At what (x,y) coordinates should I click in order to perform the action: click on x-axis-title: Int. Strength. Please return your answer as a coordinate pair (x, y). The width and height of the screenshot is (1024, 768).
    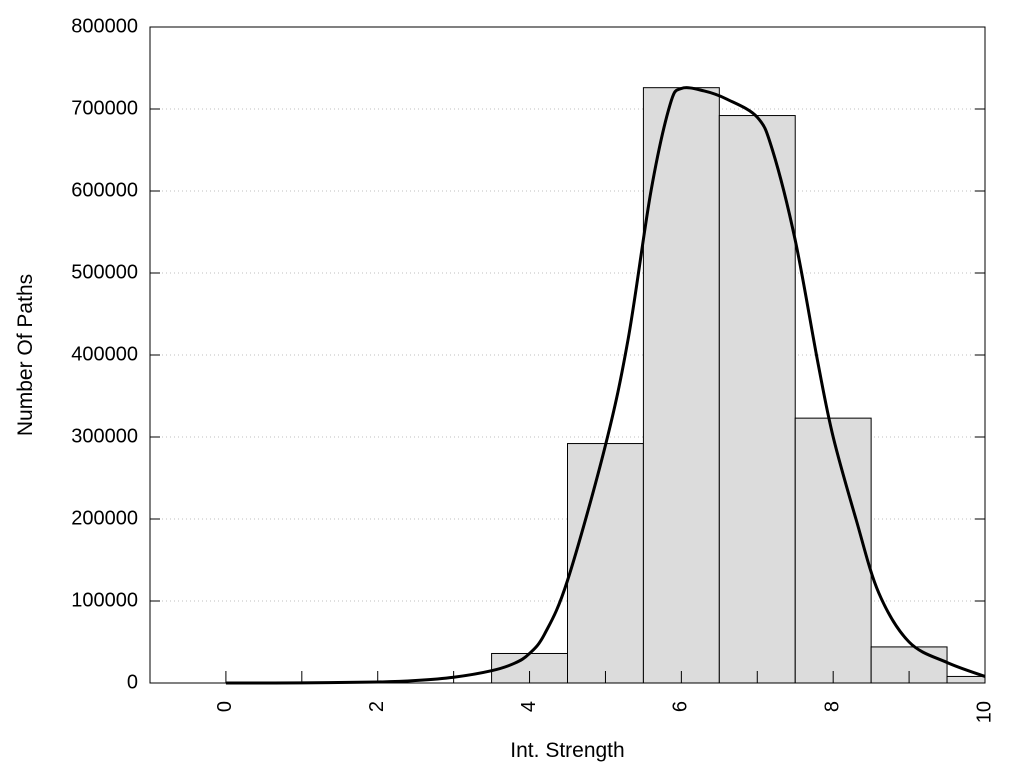
    Looking at the image, I should click on (567, 750).